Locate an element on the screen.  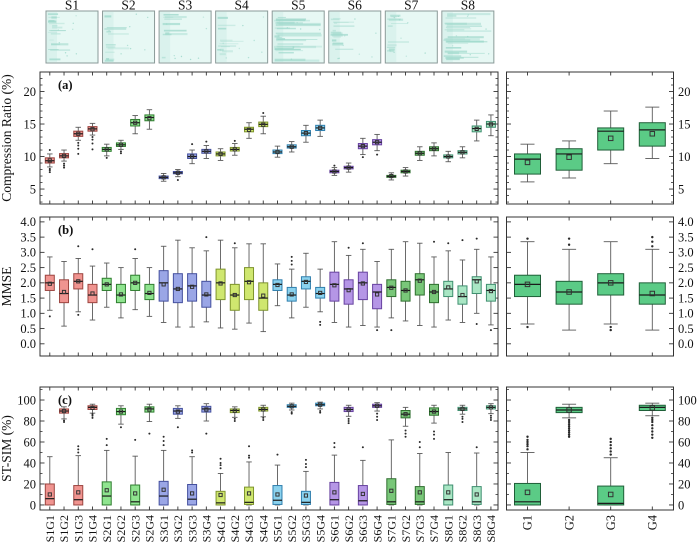
xtick-label-S8G3: S8G3 is located at coordinates (477, 528).